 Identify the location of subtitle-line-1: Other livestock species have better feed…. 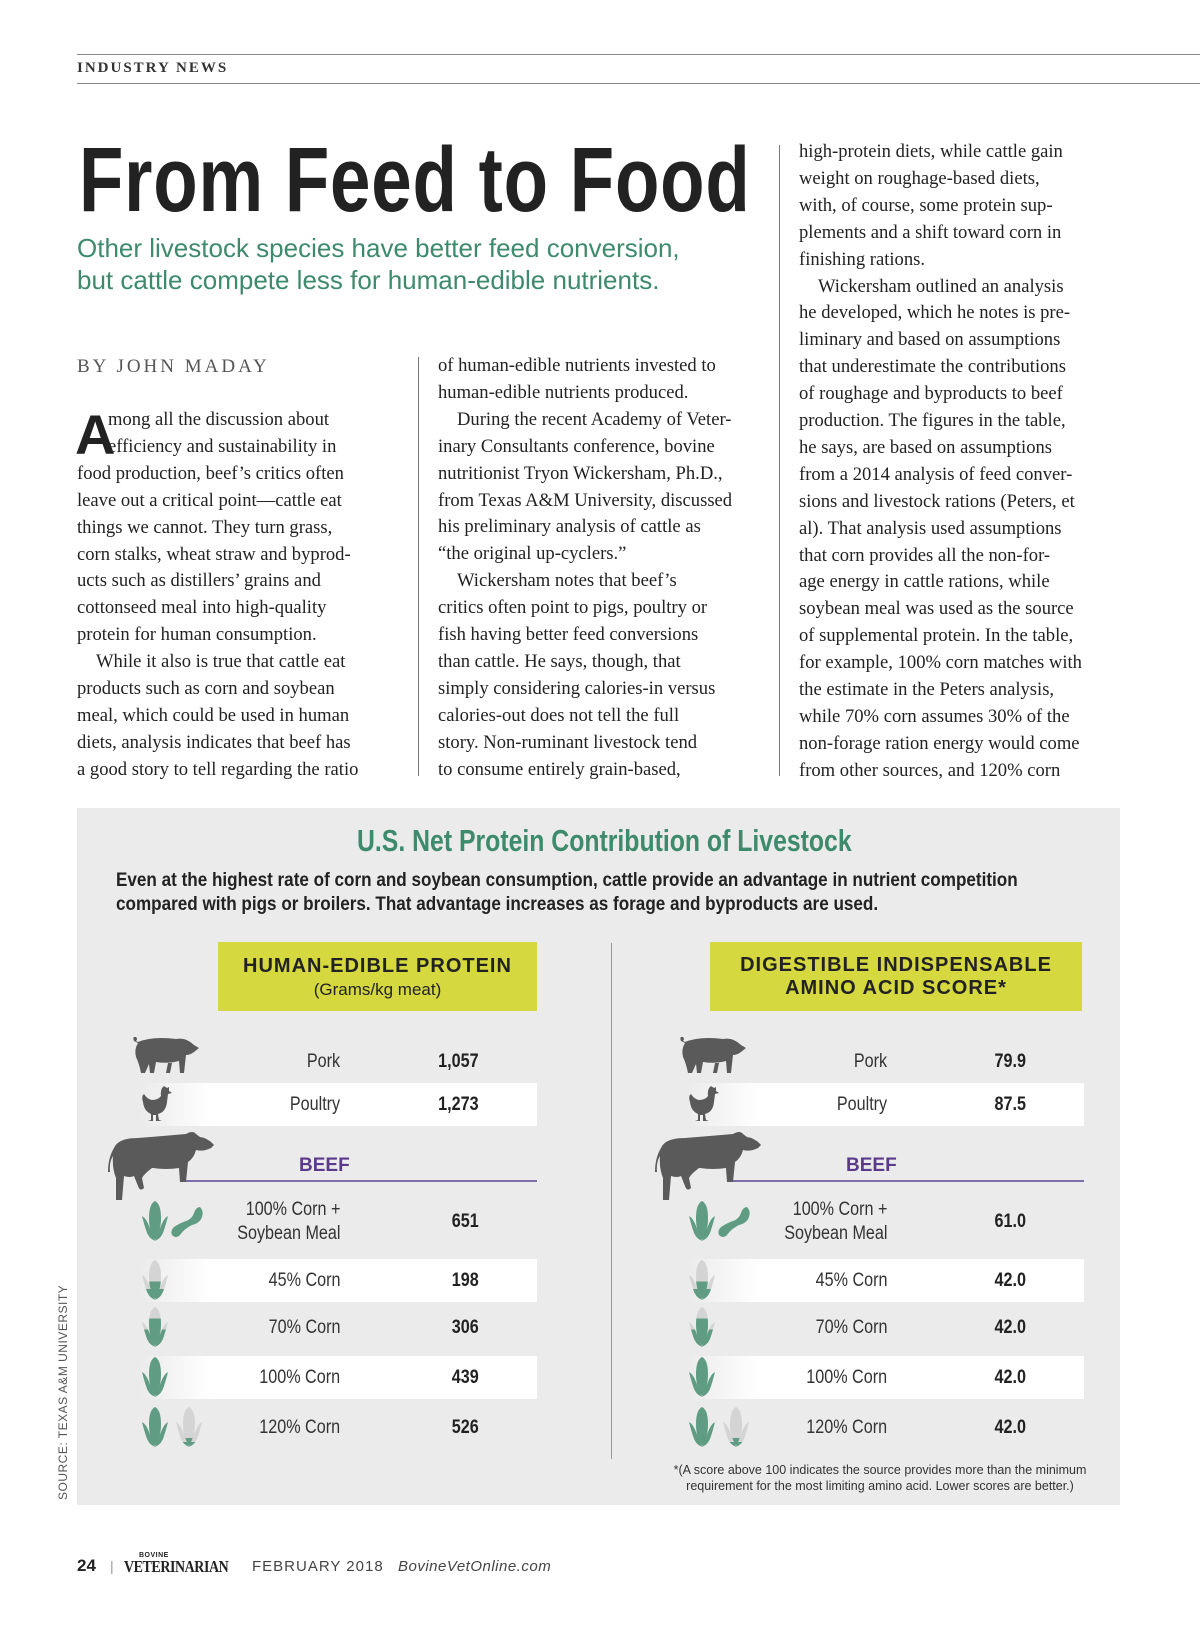
(378, 248).